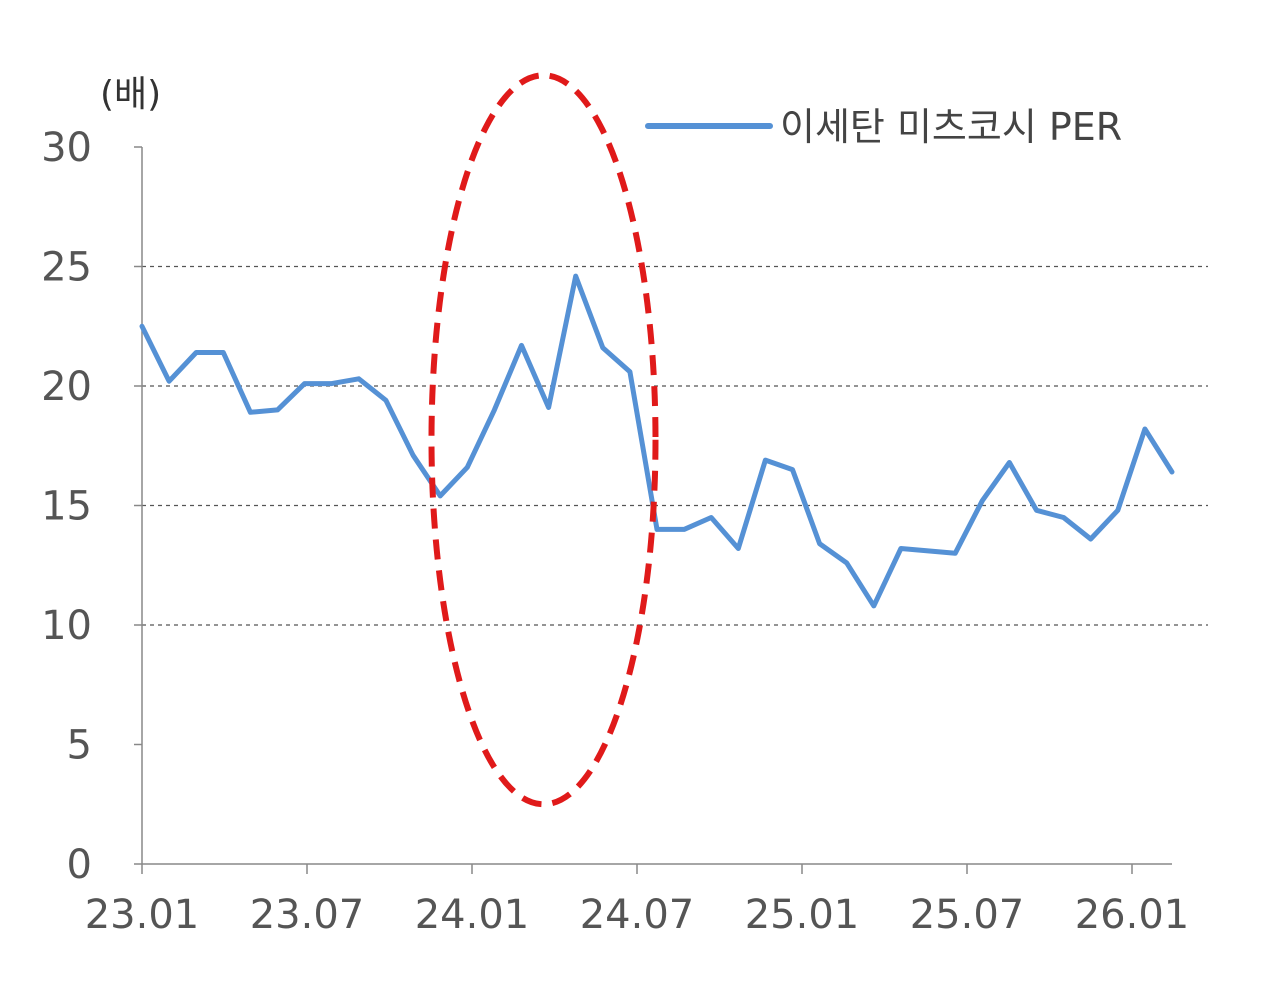 This screenshot has height=985, width=1280. What do you see at coordinates (1132, 915) in the screenshot?
I see `x-tick-label: 26.01` at bounding box center [1132, 915].